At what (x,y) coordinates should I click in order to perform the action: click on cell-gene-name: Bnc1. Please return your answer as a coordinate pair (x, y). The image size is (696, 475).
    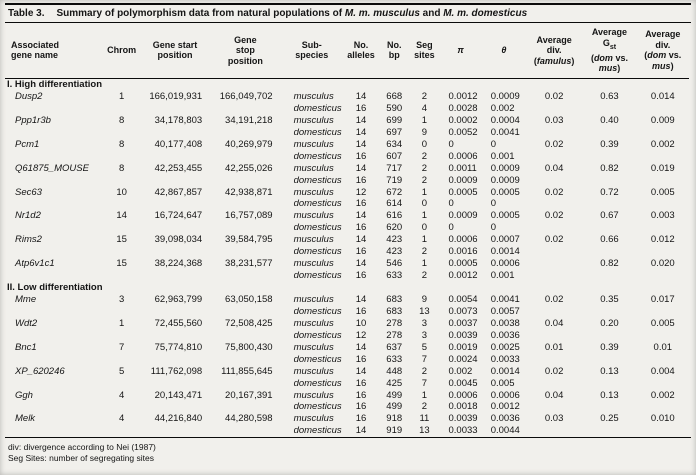
    Looking at the image, I should click on (26, 347).